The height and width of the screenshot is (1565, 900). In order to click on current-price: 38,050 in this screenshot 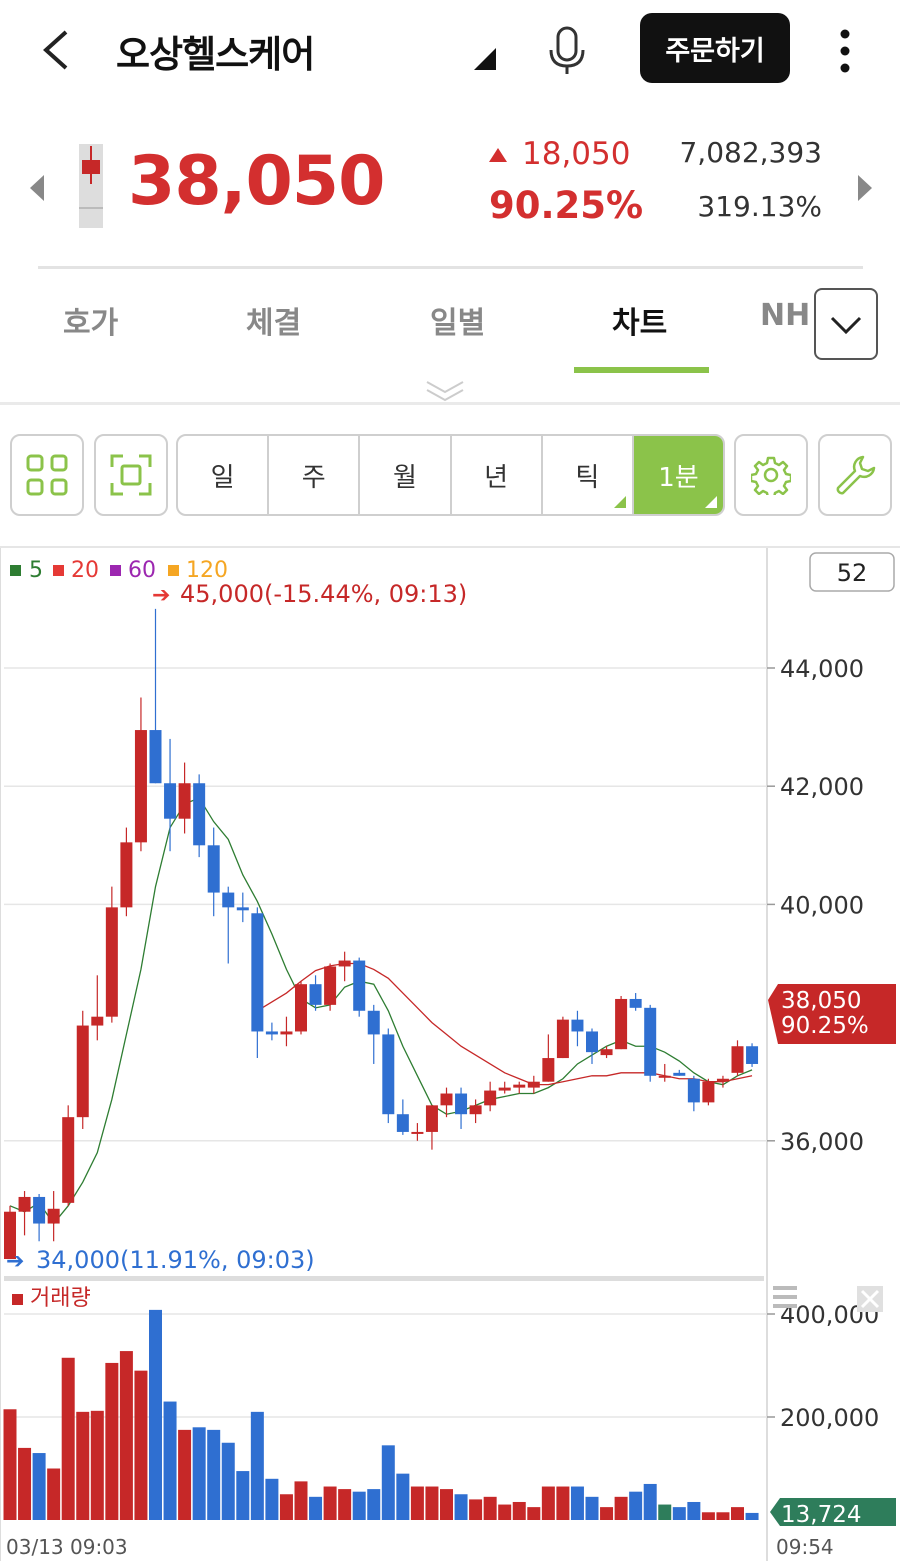, I will do `click(256, 181)`.